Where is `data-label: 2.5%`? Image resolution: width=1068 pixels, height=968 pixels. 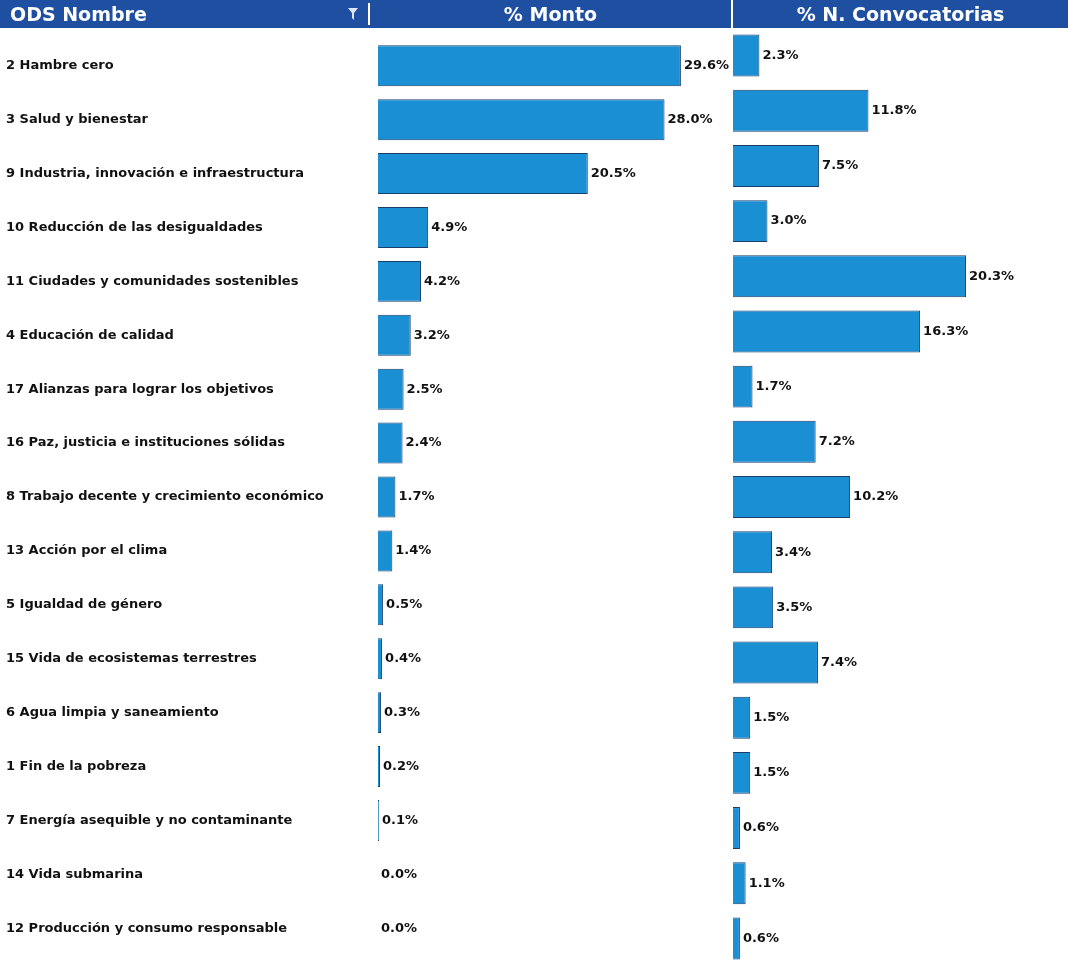
data-label: 2.5% is located at coordinates (424, 388).